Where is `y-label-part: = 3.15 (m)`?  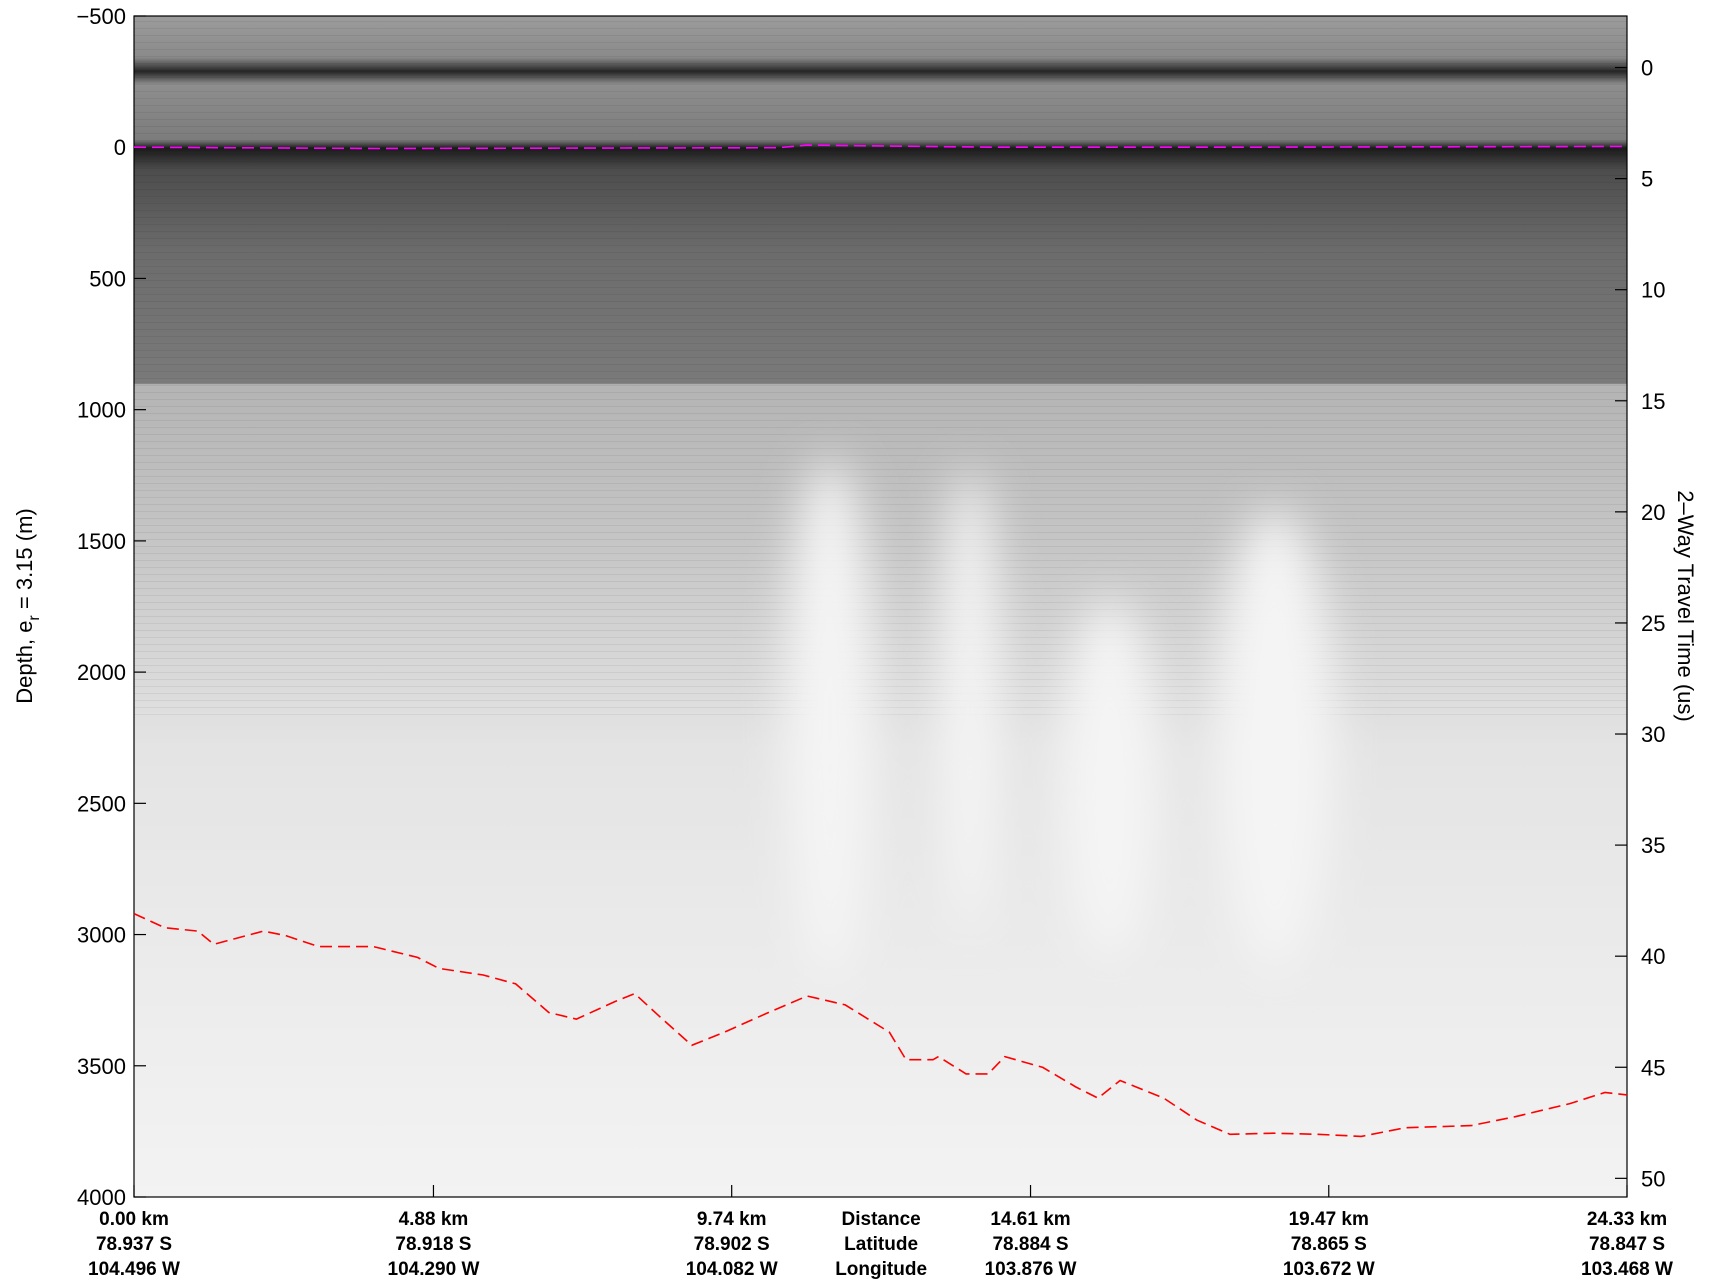
y-label-part: = 3.15 (m) is located at coordinates (24, 561).